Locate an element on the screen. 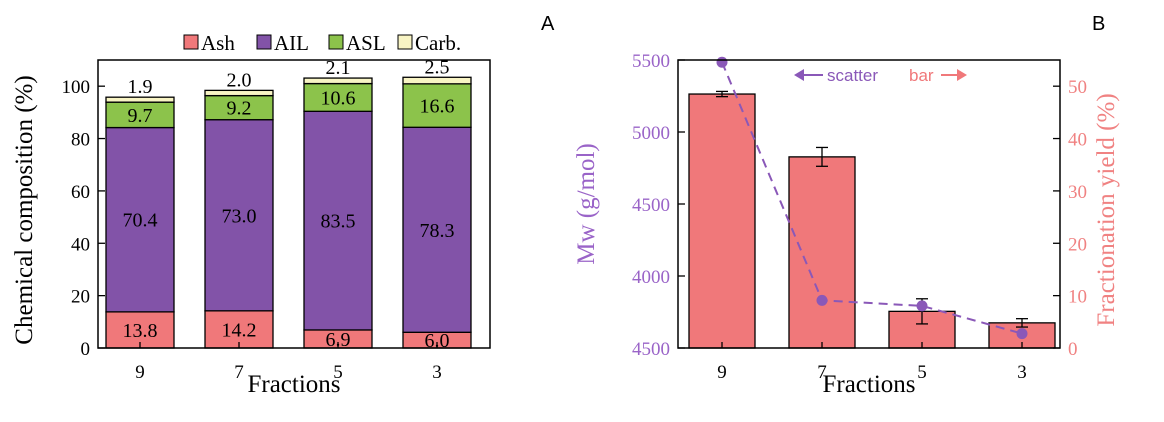 Image resolution: width=1164 pixels, height=422 pixels. panel-b-left-ticks: 4500 4000 4500 5000 5500 is located at coordinates (658, 205).